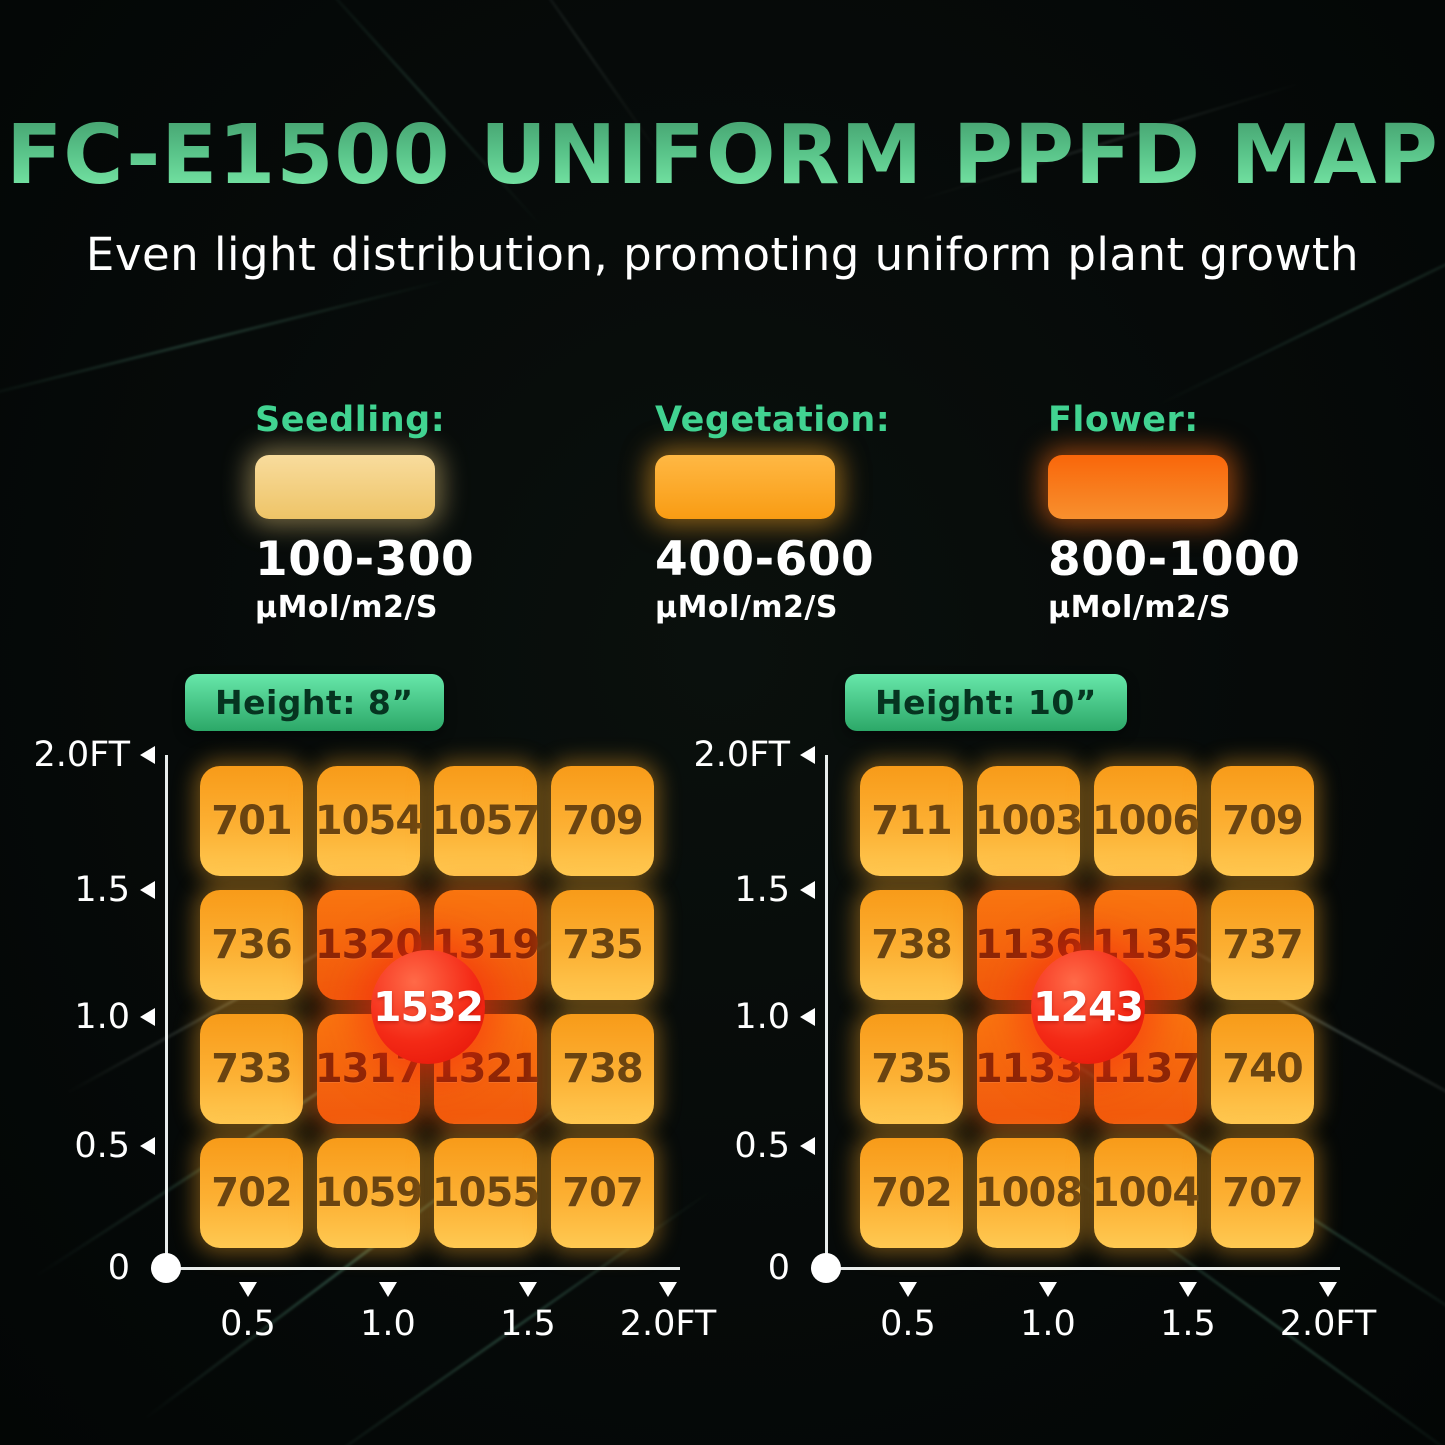  I want to click on ppfd-cell: 1055, so click(486, 1193).